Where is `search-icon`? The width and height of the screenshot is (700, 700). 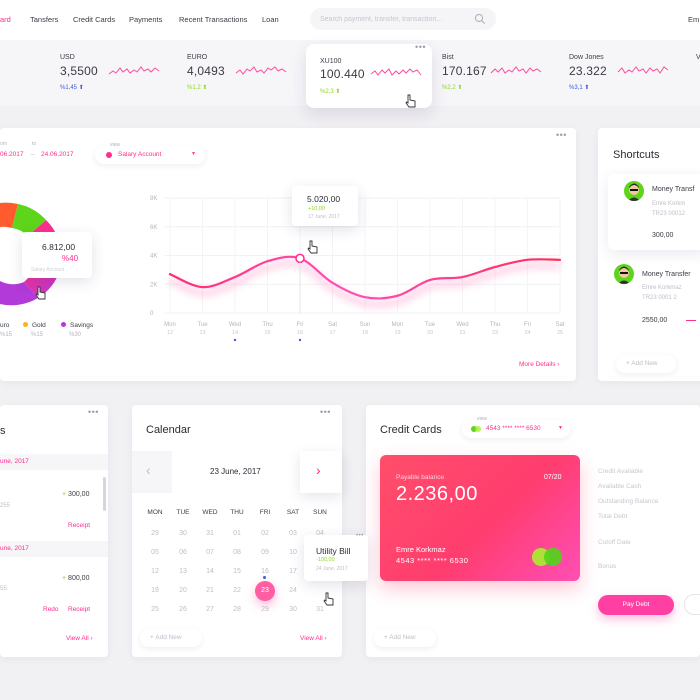
search-icon is located at coordinates (480, 19).